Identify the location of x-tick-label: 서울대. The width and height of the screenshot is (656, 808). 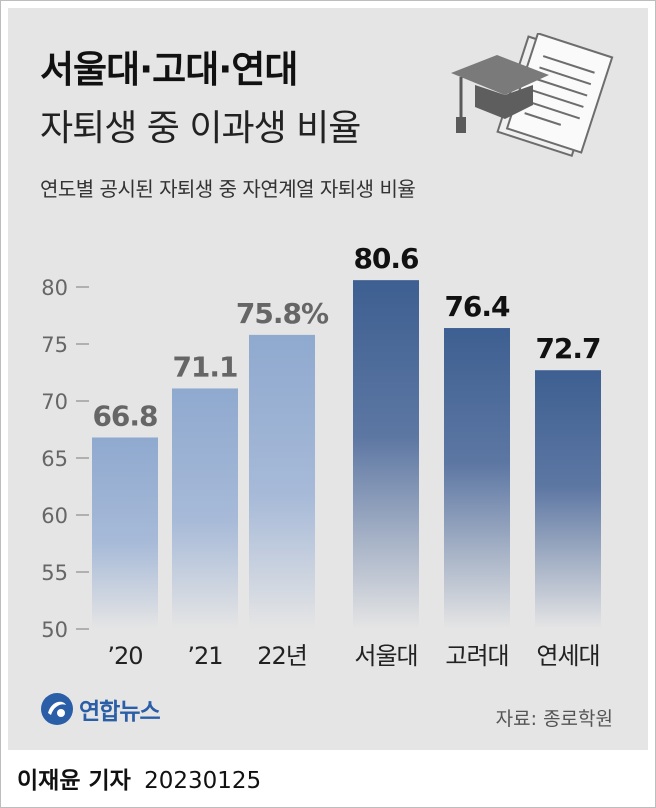
(385, 656).